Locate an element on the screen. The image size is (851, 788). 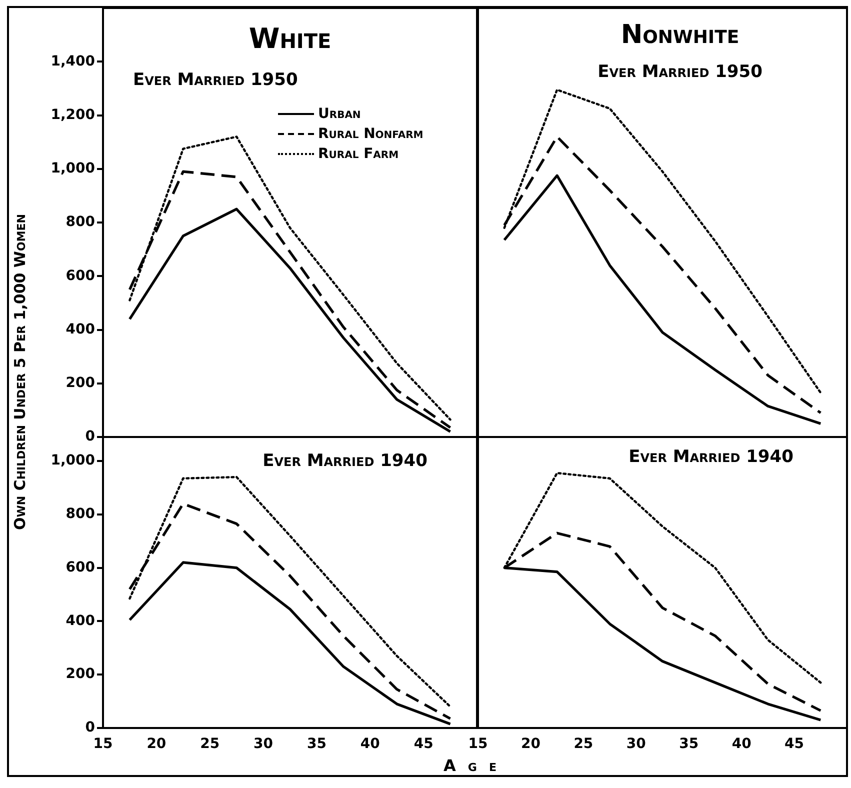
text: Nonwhite is located at coordinates (680, 35).